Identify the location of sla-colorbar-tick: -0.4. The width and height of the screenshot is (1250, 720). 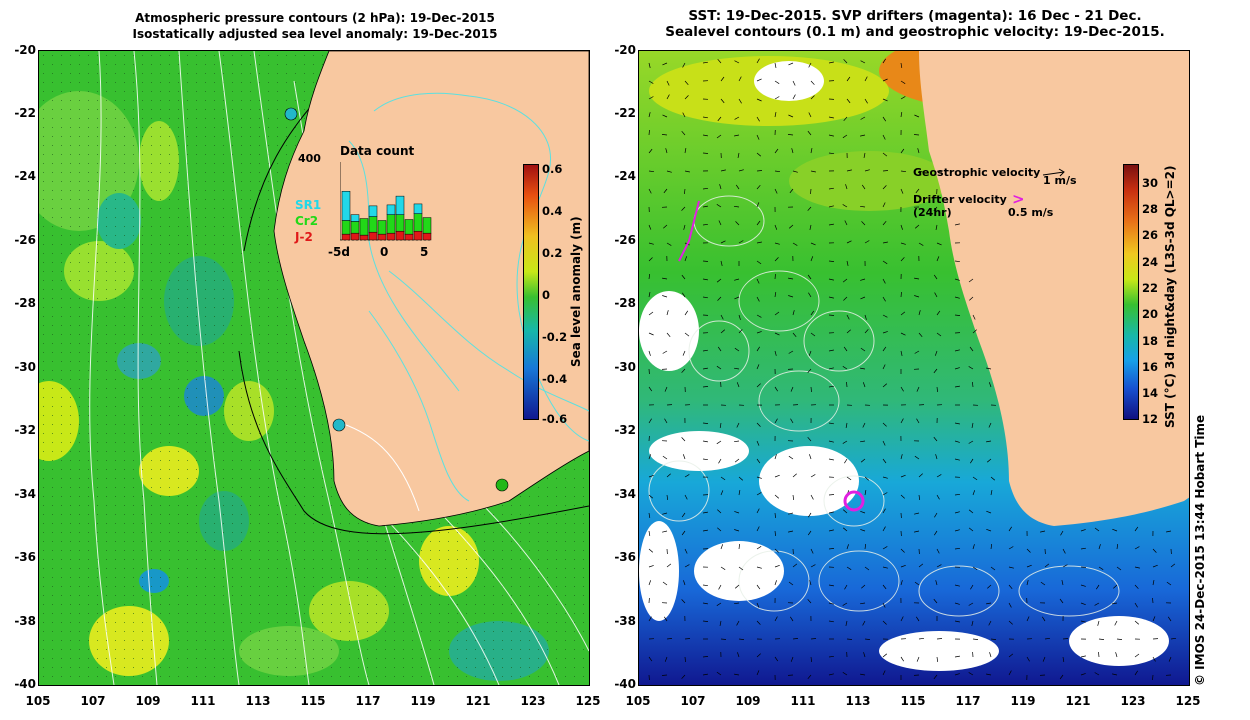
(555, 379).